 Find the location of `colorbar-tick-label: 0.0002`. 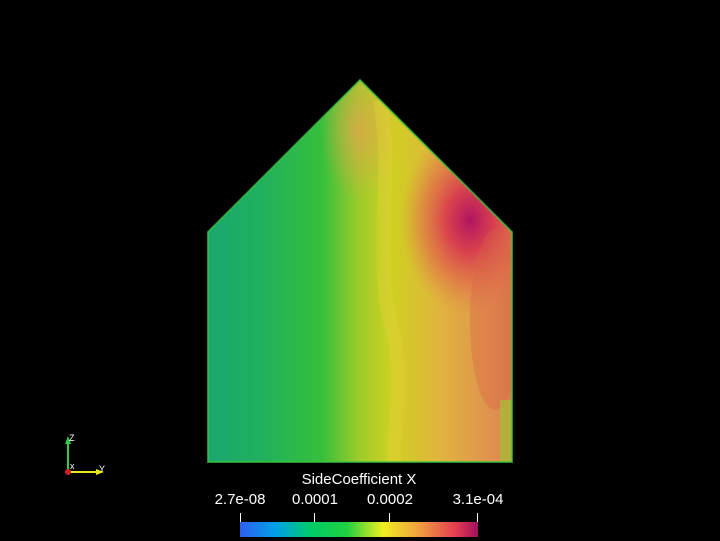

colorbar-tick-label: 0.0002 is located at coordinates (390, 499).